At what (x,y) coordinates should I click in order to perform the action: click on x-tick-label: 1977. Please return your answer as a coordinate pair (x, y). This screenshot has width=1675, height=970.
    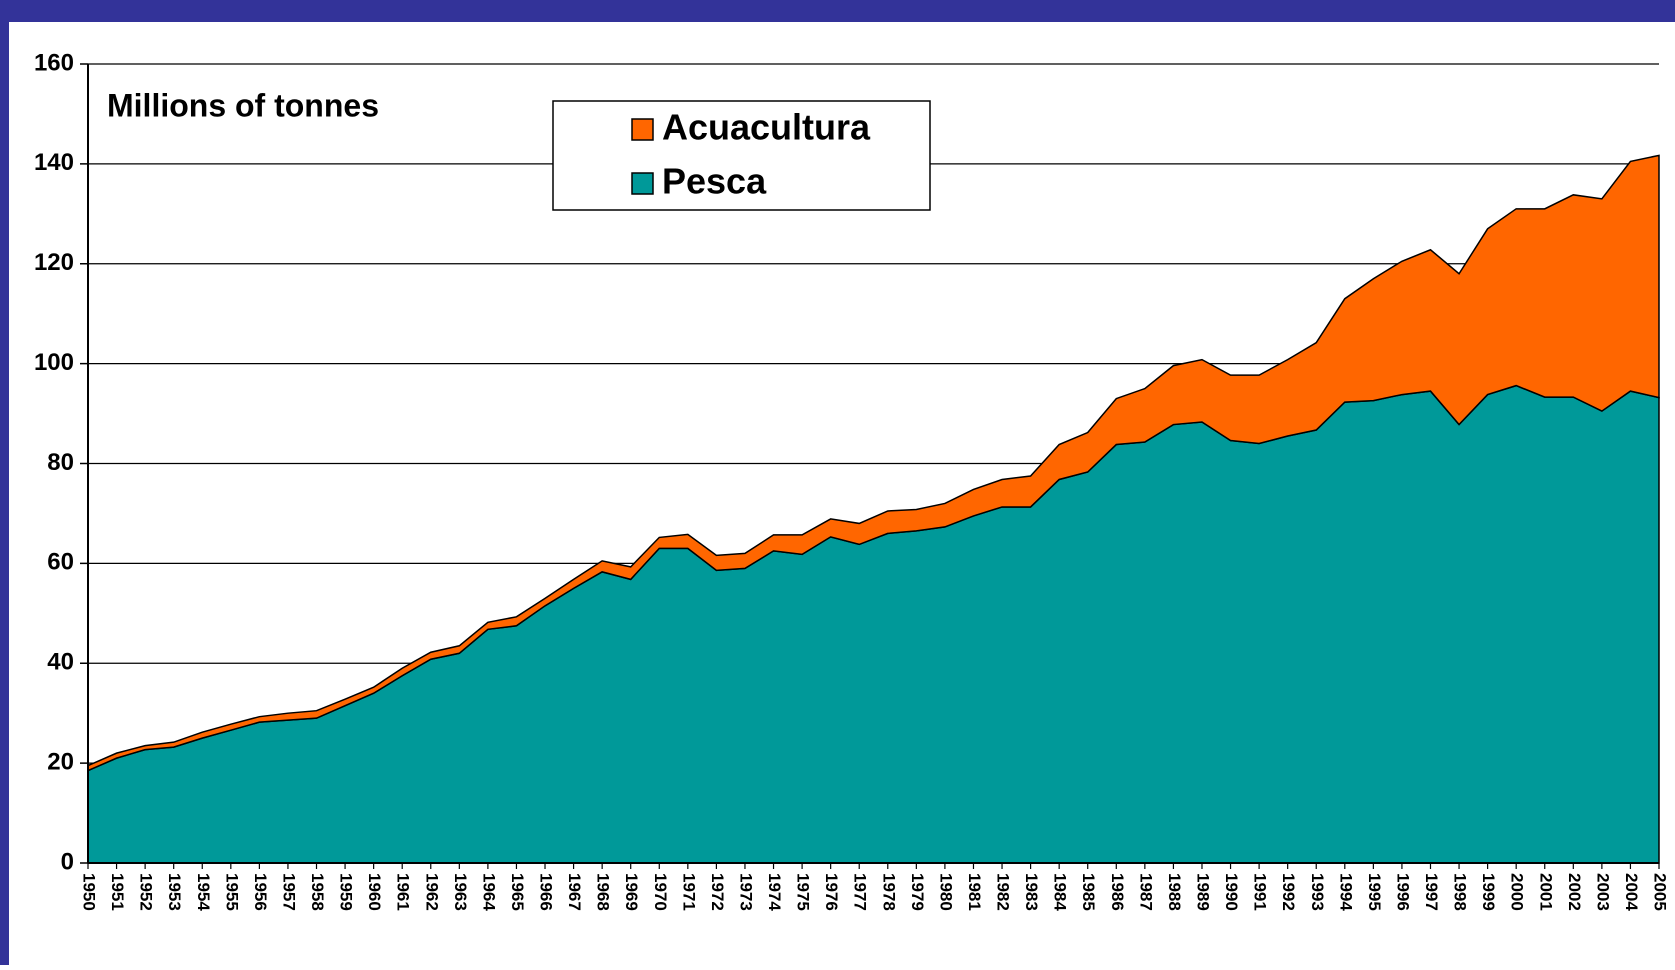
    Looking at the image, I should click on (860, 892).